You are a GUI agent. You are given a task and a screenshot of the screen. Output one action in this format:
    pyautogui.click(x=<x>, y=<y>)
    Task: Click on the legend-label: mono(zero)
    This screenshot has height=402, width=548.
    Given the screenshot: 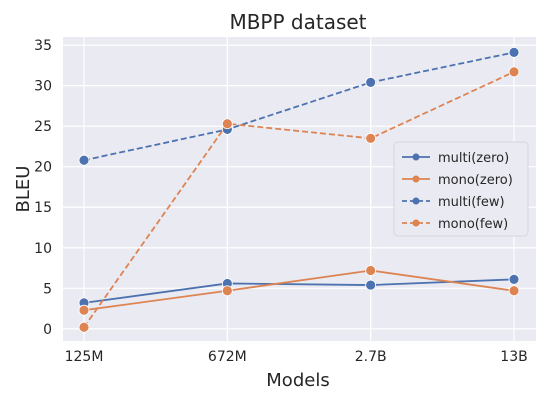 What is the action you would take?
    pyautogui.click(x=475, y=180)
    